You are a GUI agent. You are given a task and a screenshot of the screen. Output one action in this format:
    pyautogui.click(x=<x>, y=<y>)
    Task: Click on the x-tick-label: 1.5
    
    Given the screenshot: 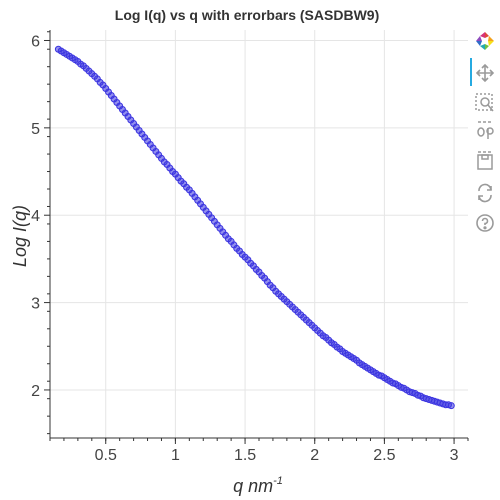 What is the action you would take?
    pyautogui.click(x=245, y=455)
    